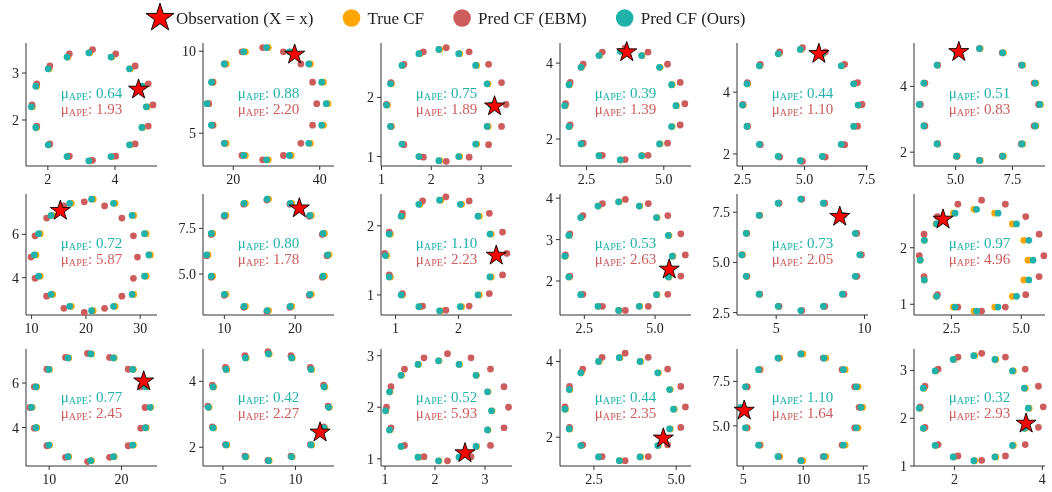  I want to click on annotation: μ$_{APE}$: 4.96, so click(979, 260).